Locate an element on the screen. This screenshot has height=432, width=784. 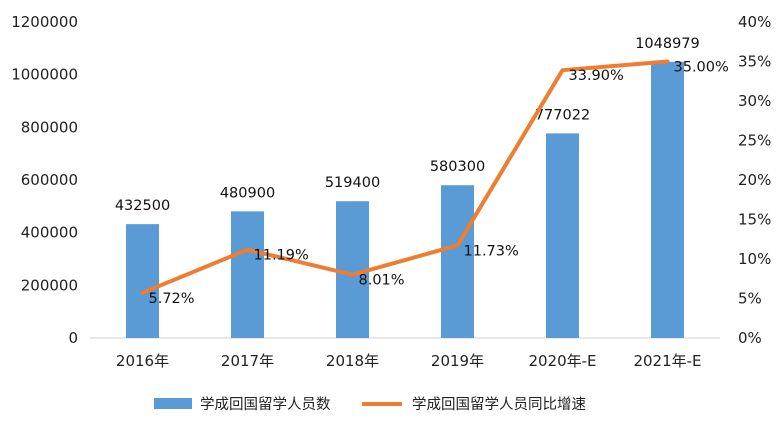
line-value-label: 5.72% is located at coordinates (172, 299).